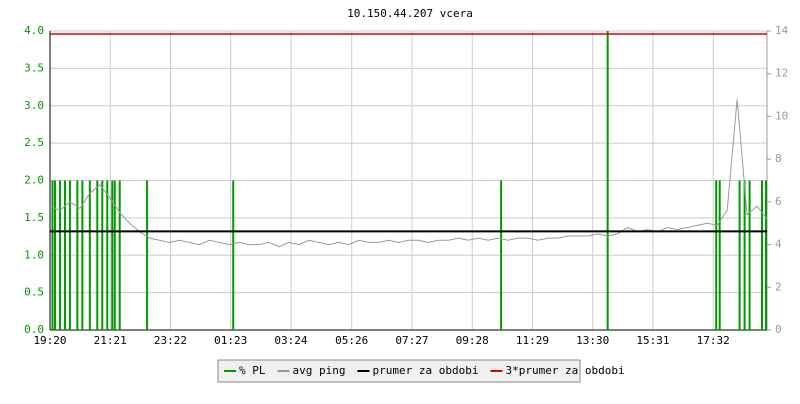 The height and width of the screenshot is (404, 800). I want to click on x-tick-label: 03:24, so click(290, 340).